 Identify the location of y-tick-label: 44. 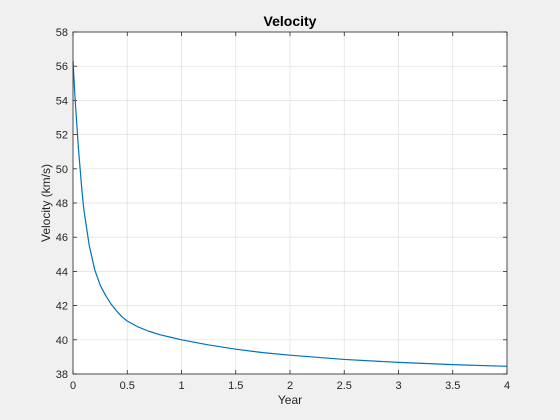
(62, 272).